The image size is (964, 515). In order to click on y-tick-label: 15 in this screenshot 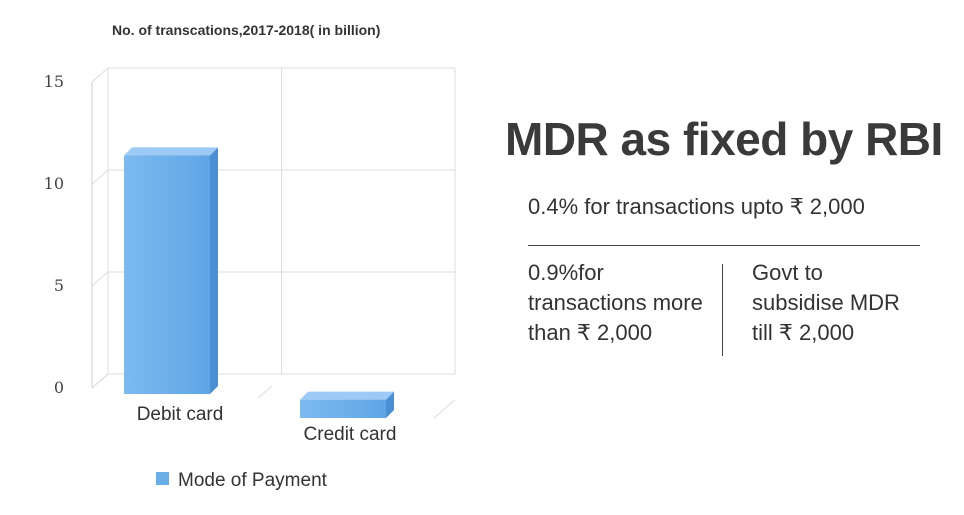, I will do `click(54, 81)`.